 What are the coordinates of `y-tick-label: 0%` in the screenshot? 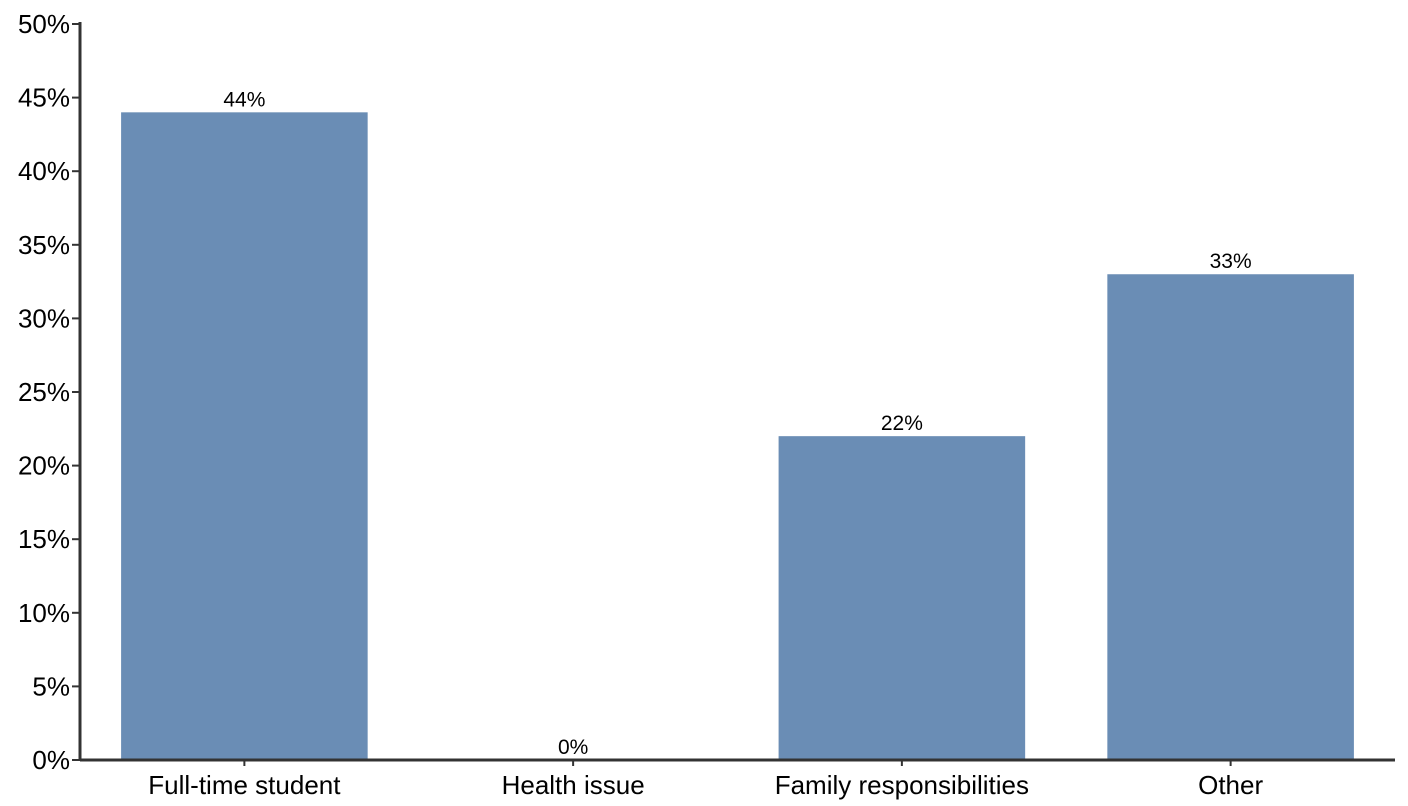 It's located at (51, 760).